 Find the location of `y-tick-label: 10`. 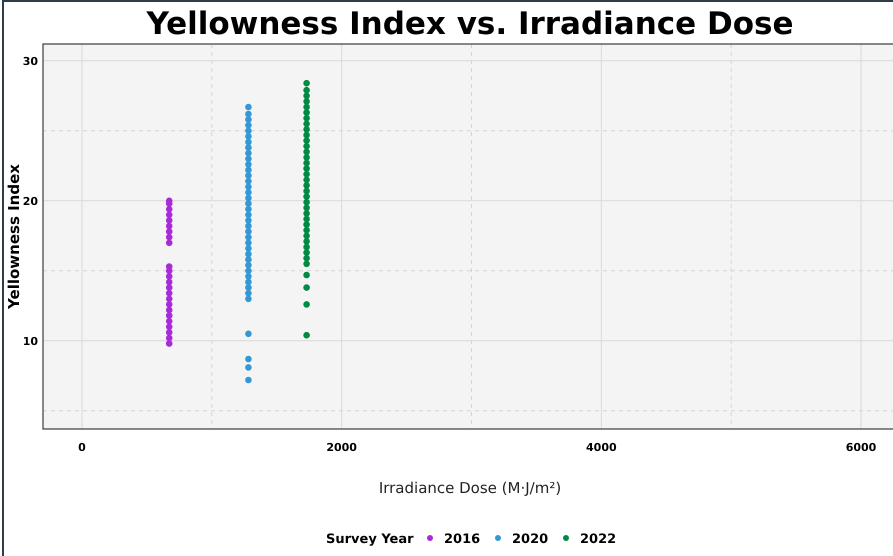

y-tick-label: 10 is located at coordinates (30, 341).